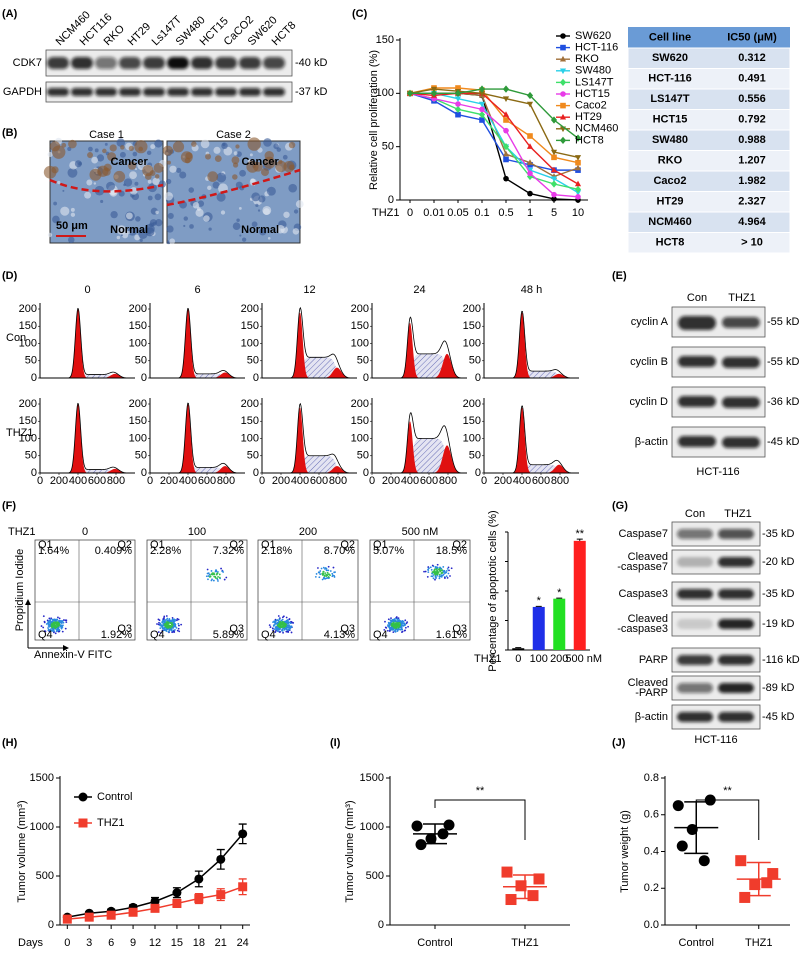  What do you see at coordinates (538, 606) in the screenshot?
I see `error-bar` at bounding box center [538, 606].